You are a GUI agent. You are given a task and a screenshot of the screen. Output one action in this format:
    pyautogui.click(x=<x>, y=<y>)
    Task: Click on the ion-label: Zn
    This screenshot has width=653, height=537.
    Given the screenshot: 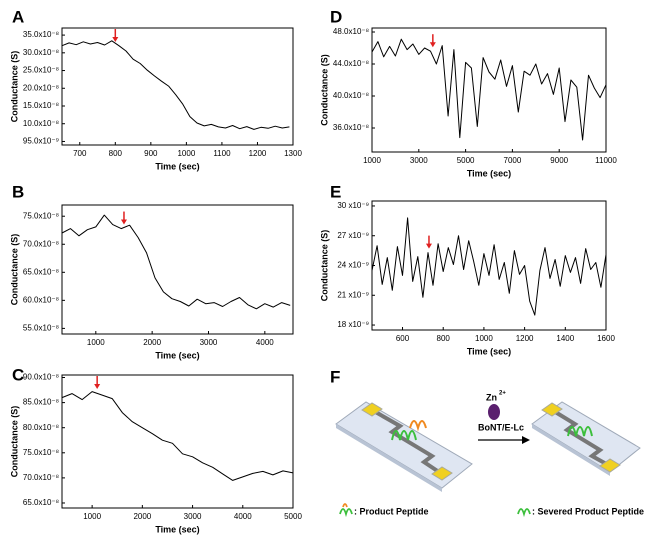 What is the action you would take?
    pyautogui.click(x=491, y=397)
    